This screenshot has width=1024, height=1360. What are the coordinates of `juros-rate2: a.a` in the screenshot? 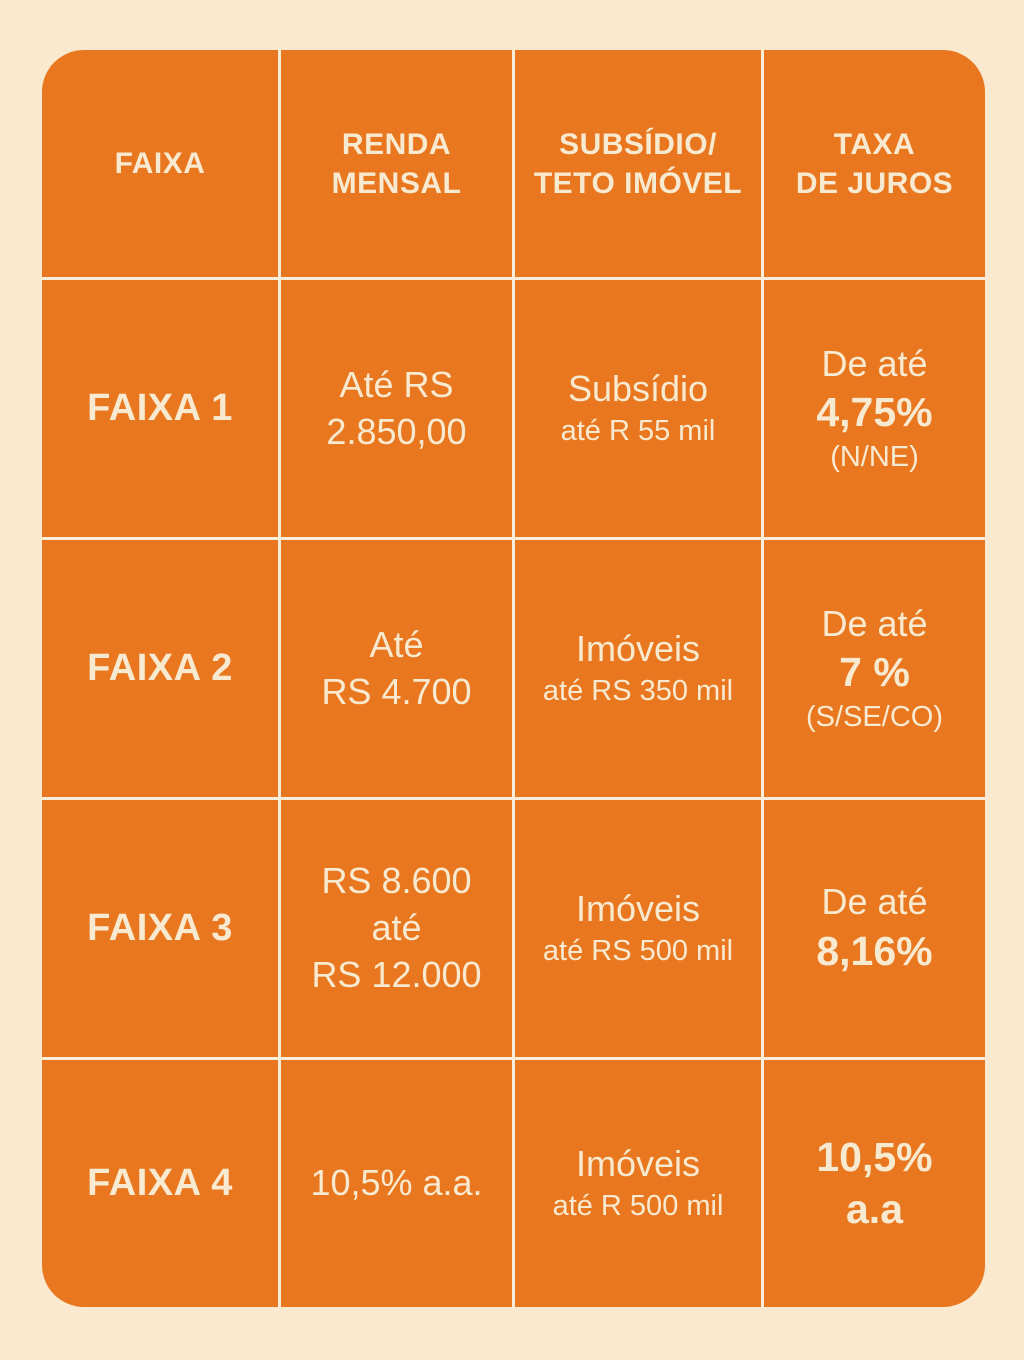 It's located at (874, 1208).